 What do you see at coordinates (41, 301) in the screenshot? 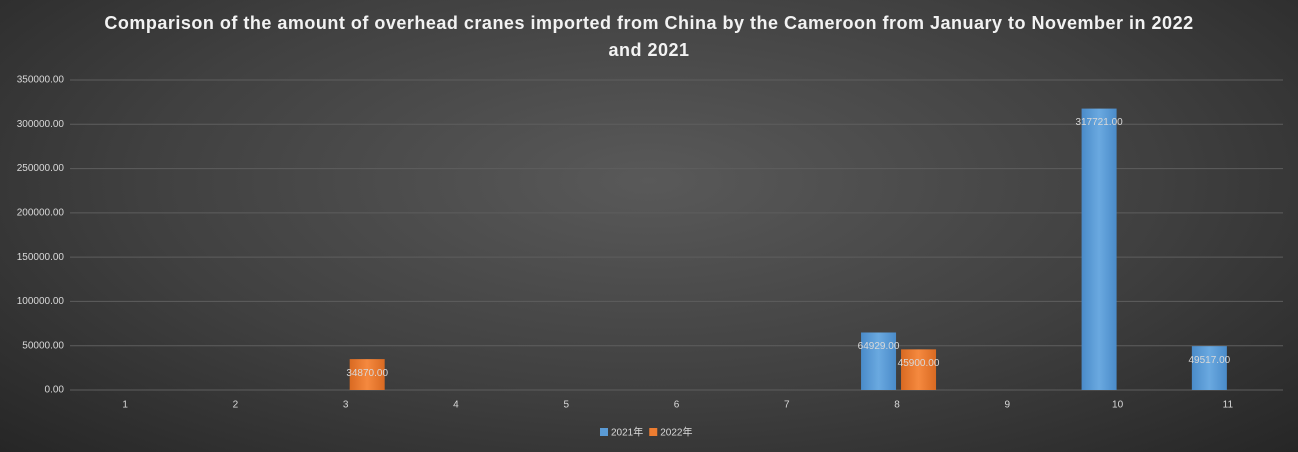
I see `y-tick-label: 100000.00` at bounding box center [41, 301].